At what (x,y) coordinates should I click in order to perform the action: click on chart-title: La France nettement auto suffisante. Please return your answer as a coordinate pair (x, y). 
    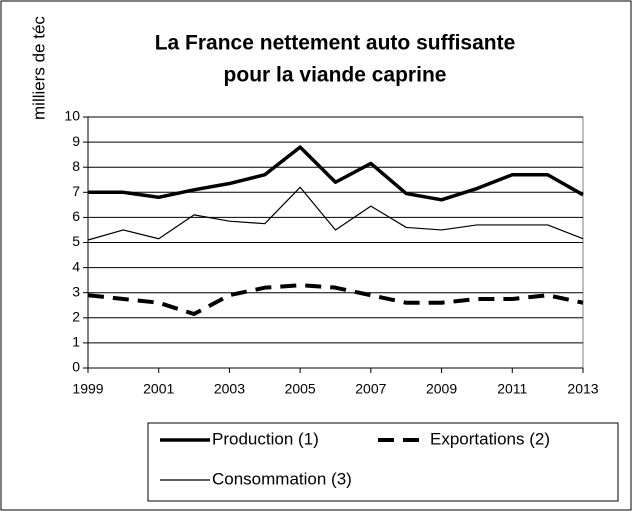
    Looking at the image, I should click on (335, 43).